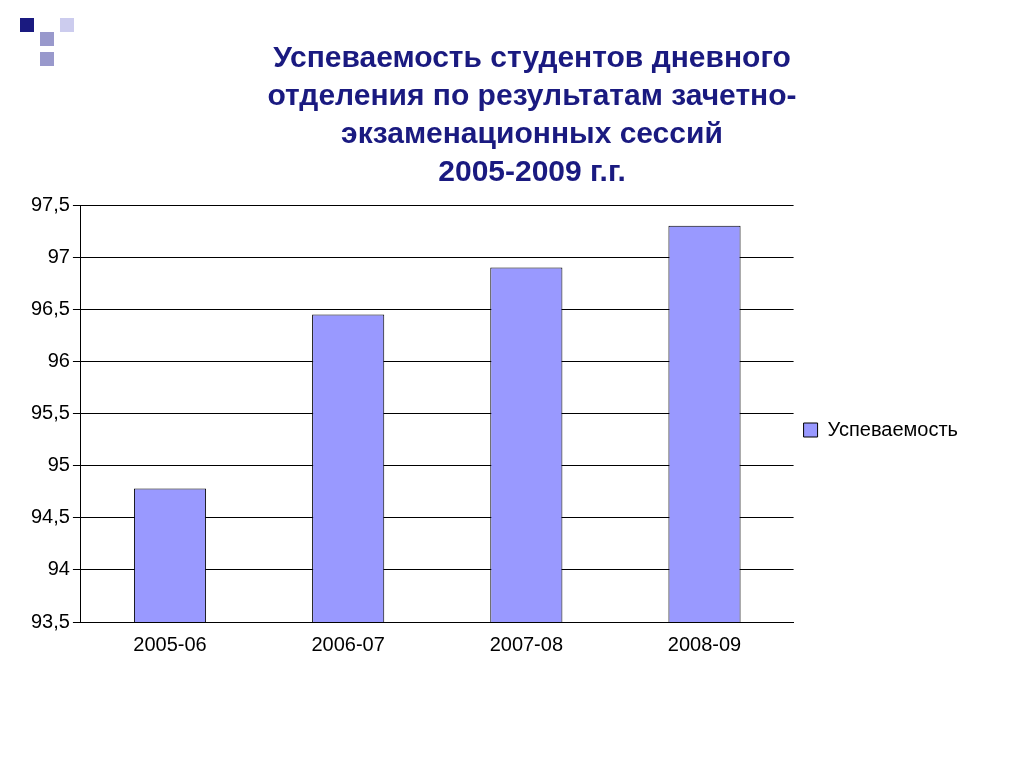  What do you see at coordinates (50, 412) in the screenshot?
I see `y-tick-label: 95,5` at bounding box center [50, 412].